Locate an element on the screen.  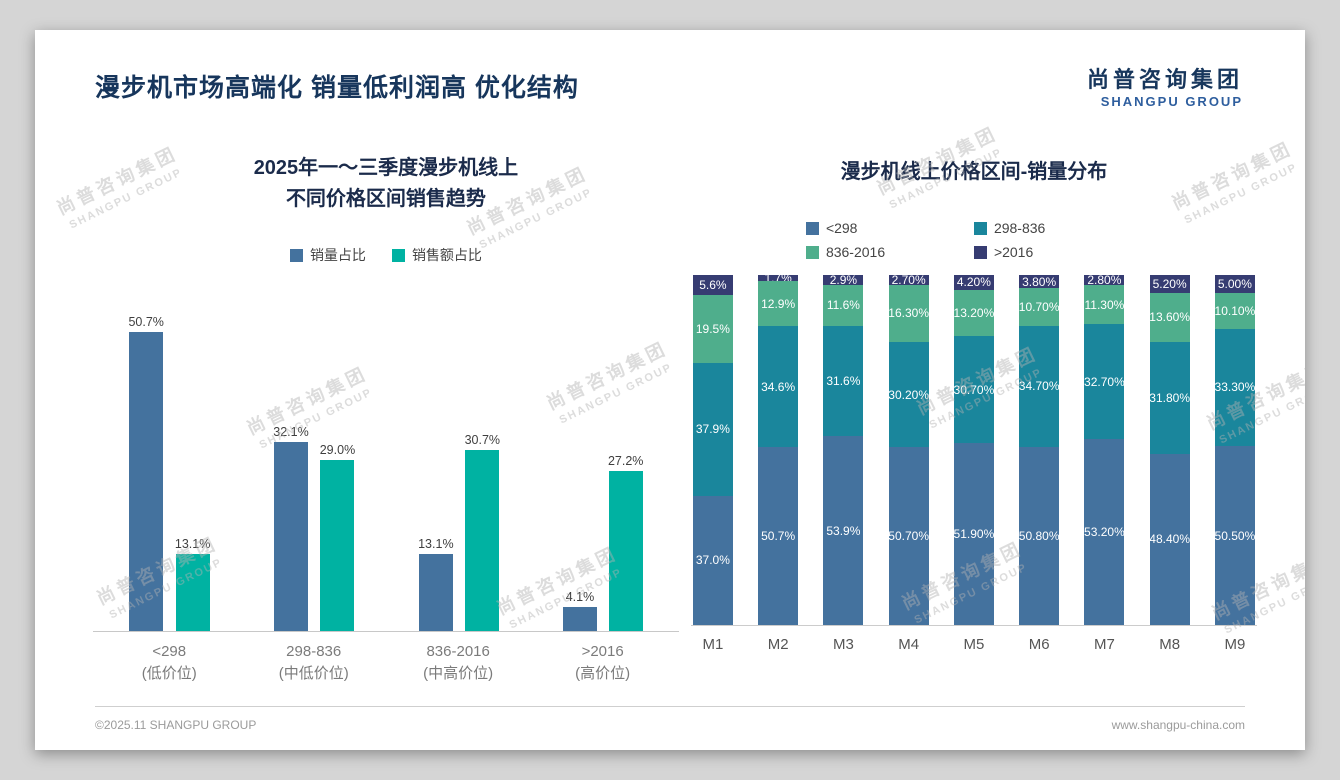
segment-value-label: 30.70% is located at coordinates (974, 389).